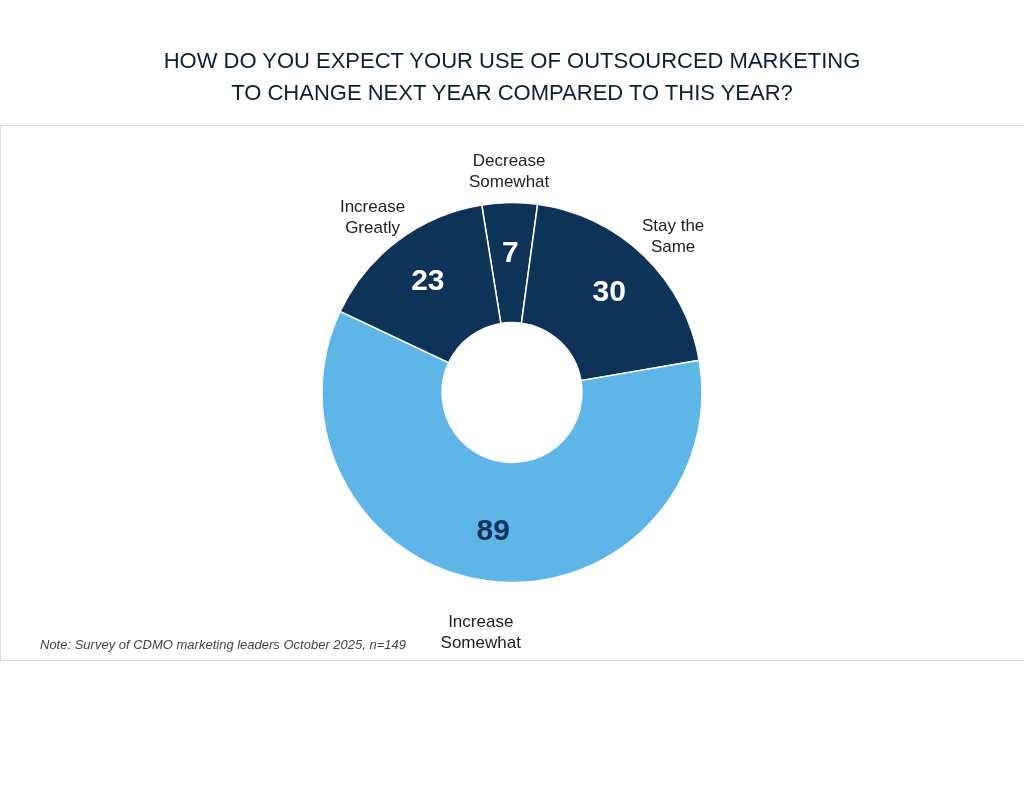 The height and width of the screenshot is (790, 1024). Describe the element at coordinates (481, 632) in the screenshot. I see `slice-label: Increase Somewhat` at that location.